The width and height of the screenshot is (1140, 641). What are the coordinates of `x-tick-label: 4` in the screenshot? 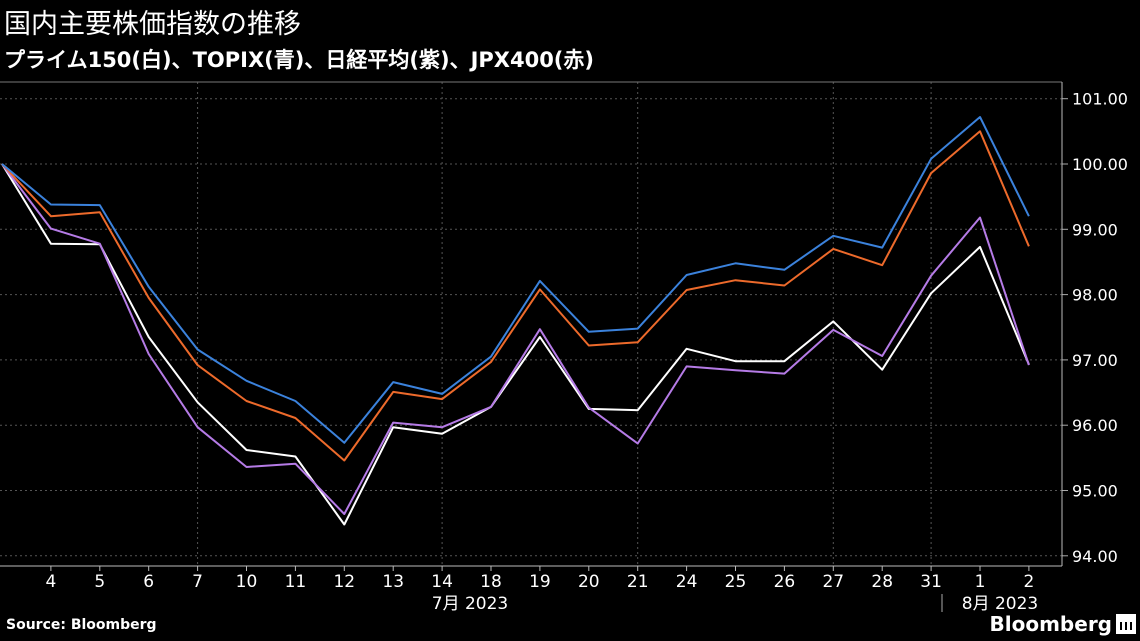 It's located at (50, 582).